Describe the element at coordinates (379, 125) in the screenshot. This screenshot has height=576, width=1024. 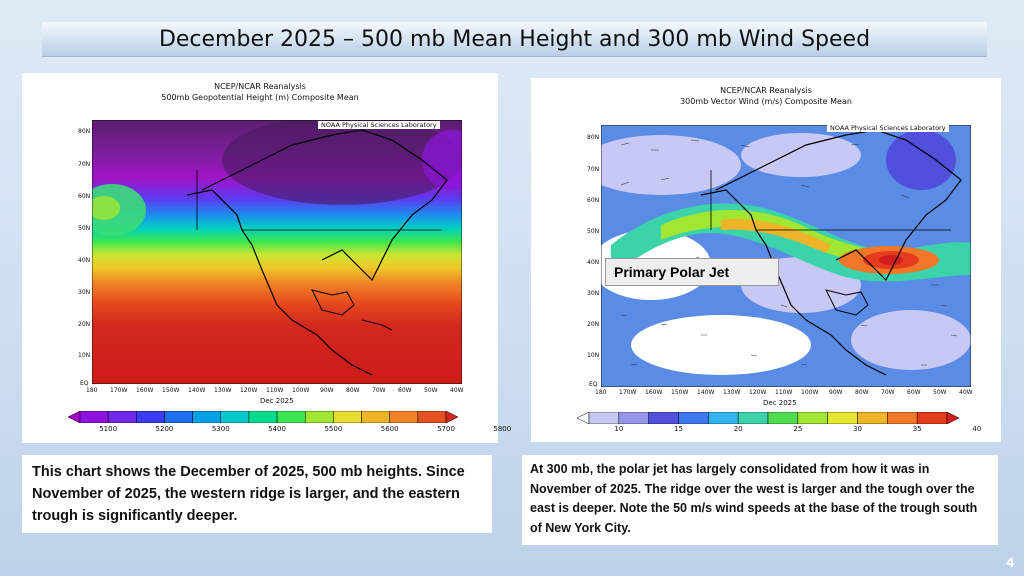
I see `height-map-source: NOAA Physical Sciences Laboratory` at that location.